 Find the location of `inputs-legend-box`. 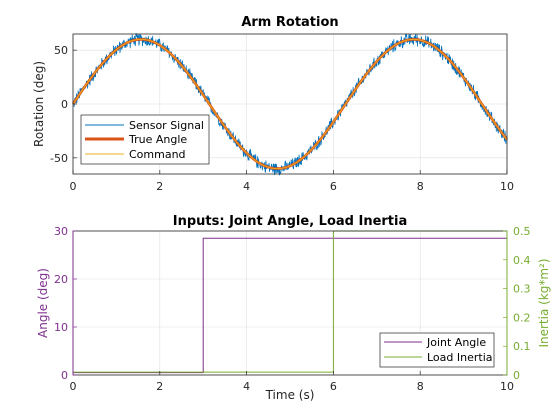

inputs-legend-box is located at coordinates (437, 350).